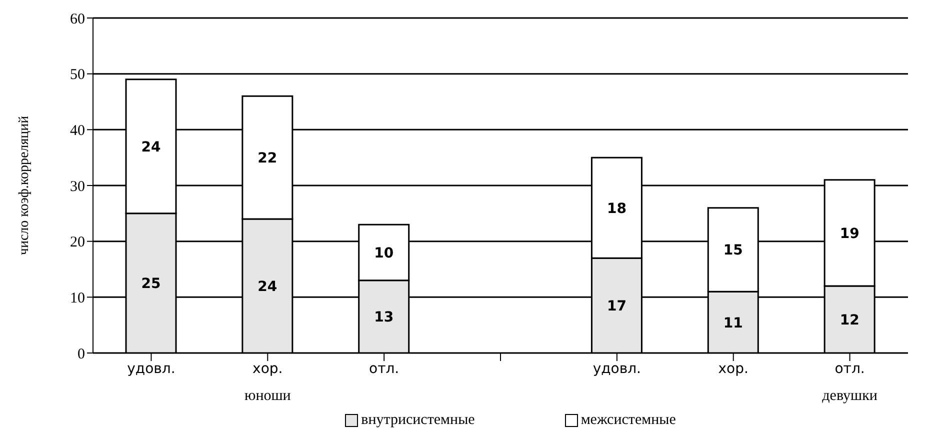 The height and width of the screenshot is (441, 945). What do you see at coordinates (616, 306) in the screenshot?
I see `data-label: 17` at bounding box center [616, 306].